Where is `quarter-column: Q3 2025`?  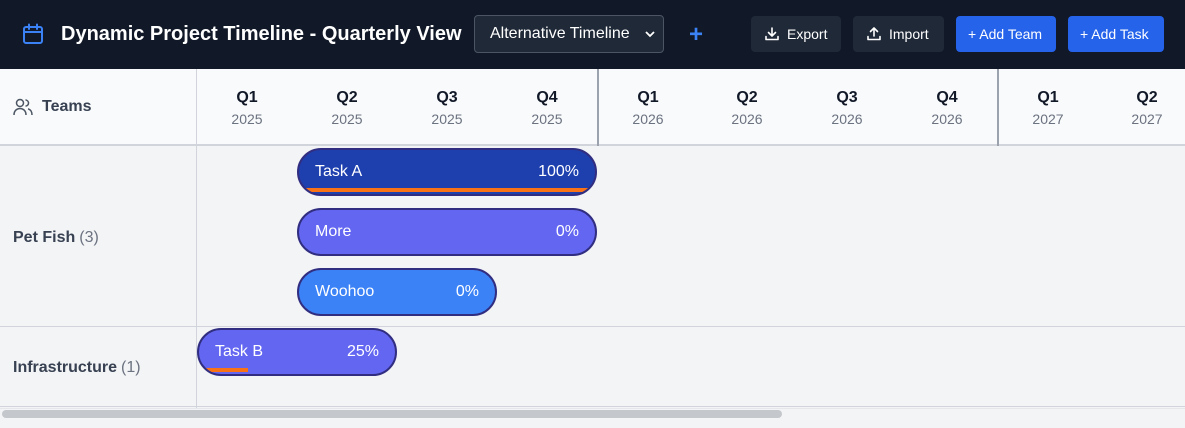 quarter-column: Q3 2025 is located at coordinates (447, 107).